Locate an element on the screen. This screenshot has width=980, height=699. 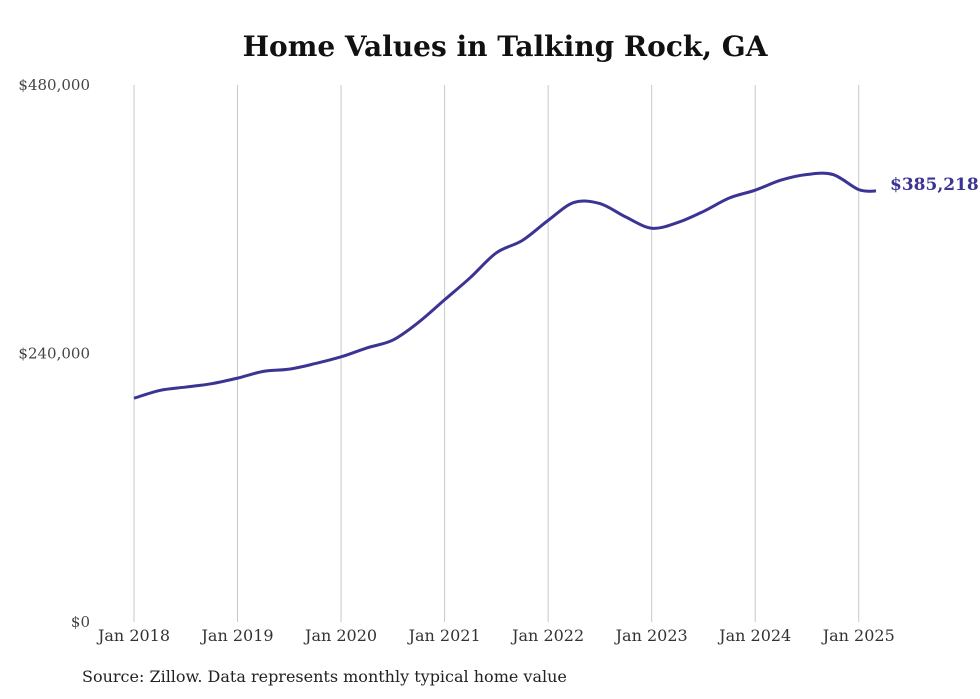
x-tick-label: Jan 2020 is located at coordinates (340, 635).